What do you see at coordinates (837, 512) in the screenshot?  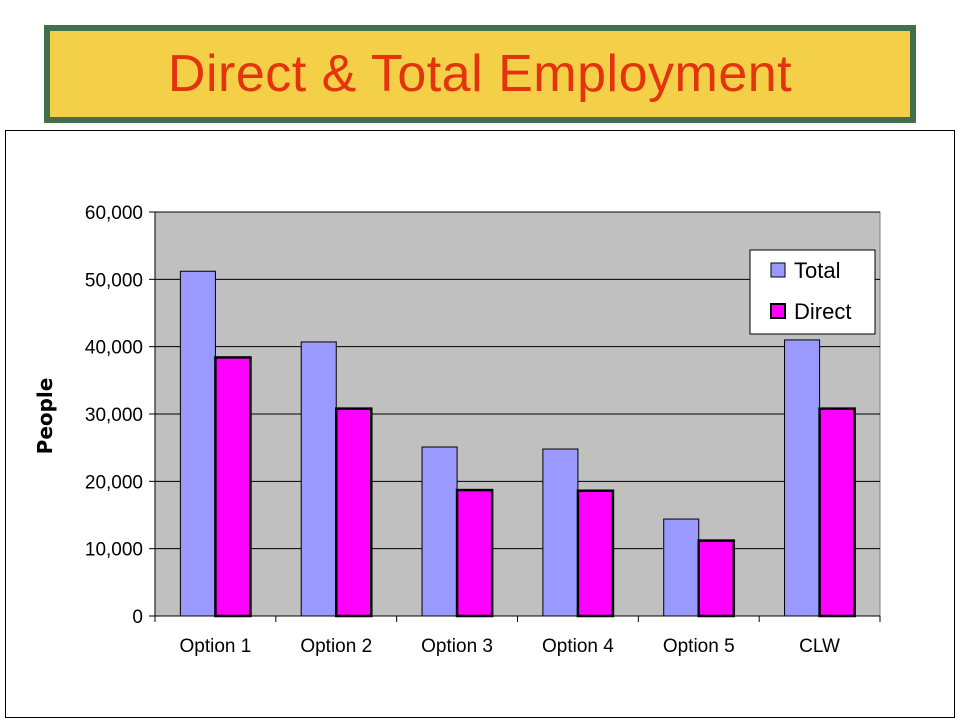 I see `bar-direct-clw` at bounding box center [837, 512].